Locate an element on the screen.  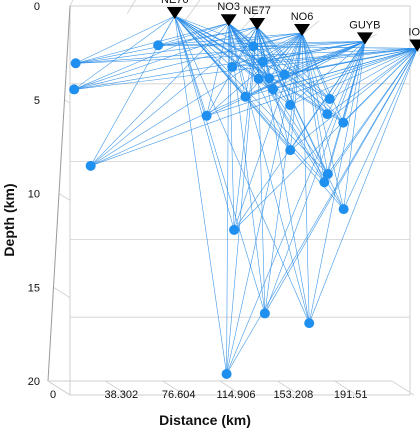
x-tick-label: 76.604 is located at coordinates (179, 395).